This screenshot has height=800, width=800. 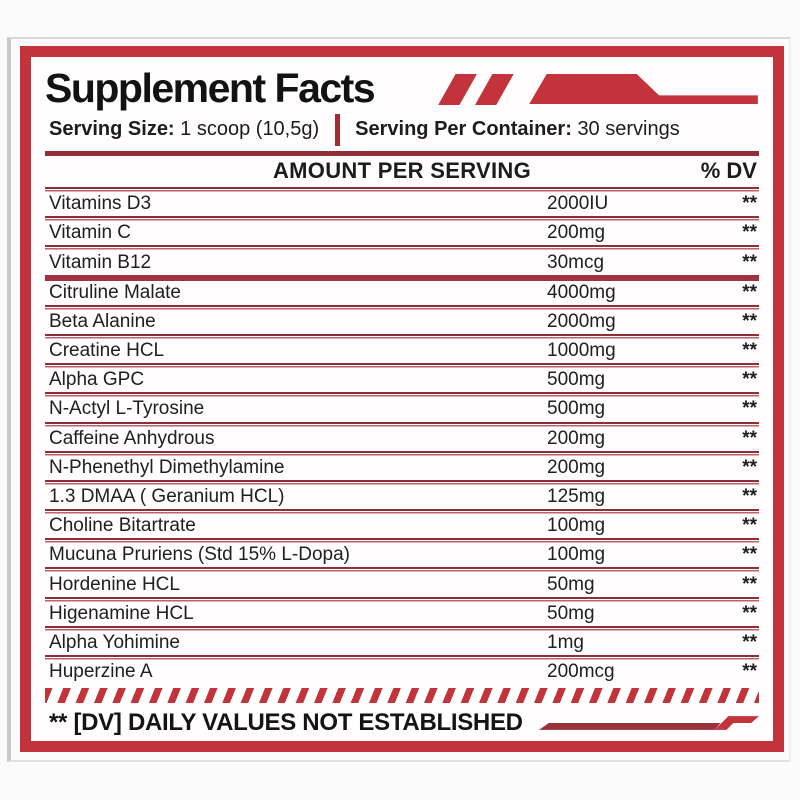 What do you see at coordinates (402, 497) in the screenshot?
I see `table-row: 1.3 DMAA ( Geranium HCL) 125mg **` at bounding box center [402, 497].